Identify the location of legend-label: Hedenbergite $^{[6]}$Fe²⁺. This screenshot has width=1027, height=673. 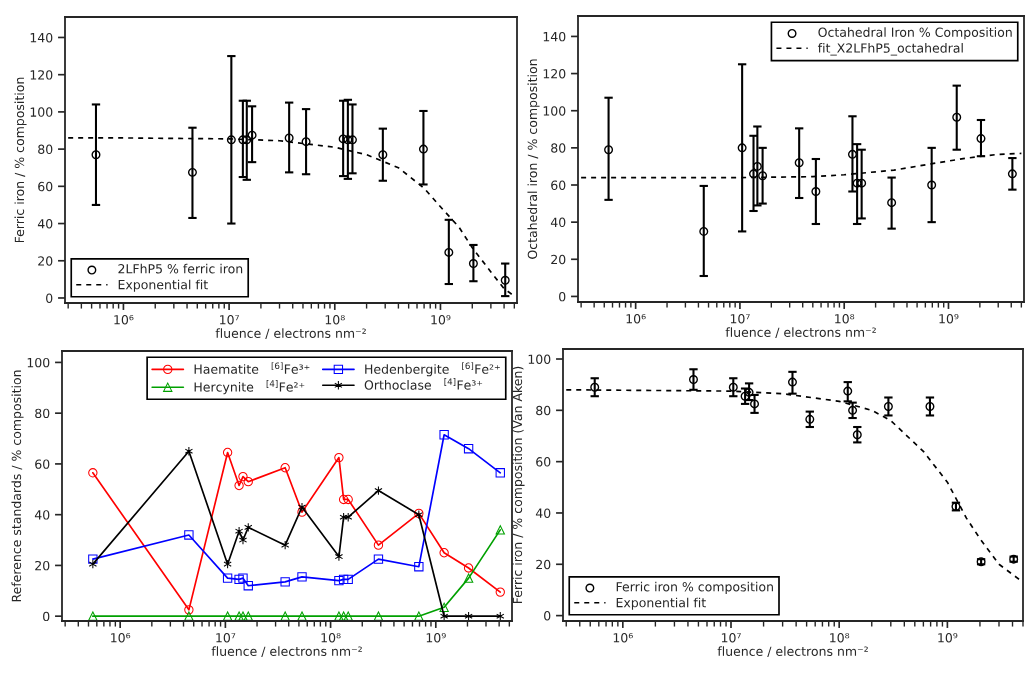
(432, 369).